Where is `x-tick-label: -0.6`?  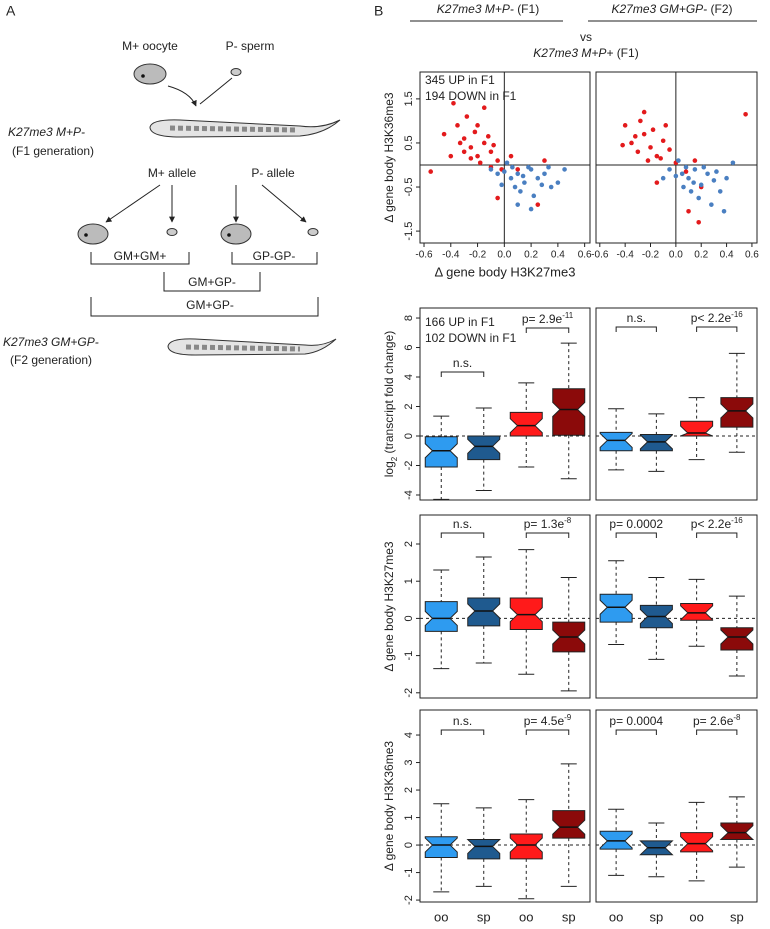
x-tick-label: -0.6 is located at coordinates (600, 255).